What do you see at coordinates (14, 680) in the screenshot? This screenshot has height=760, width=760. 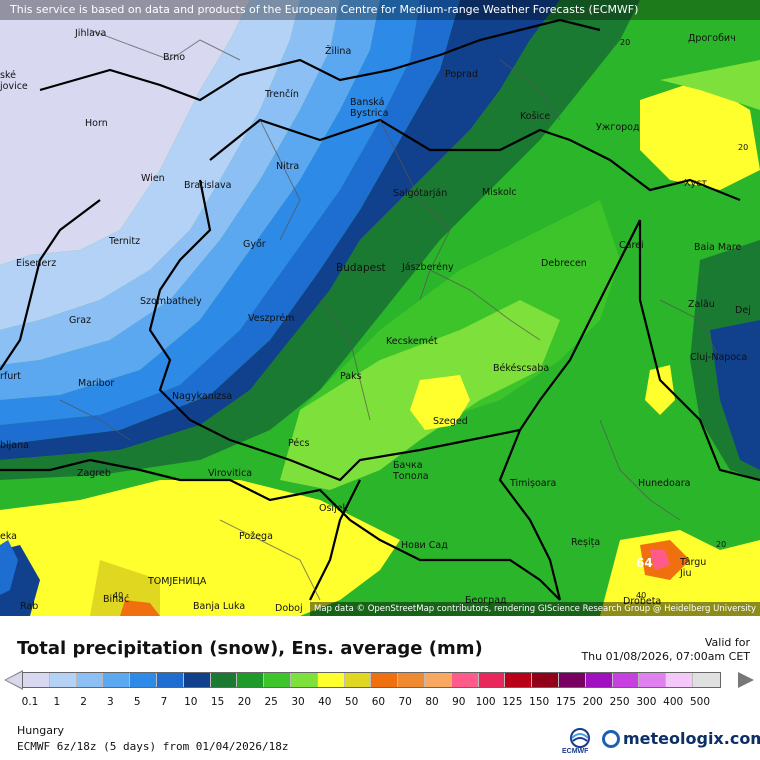 I see `scale-under-arrow` at bounding box center [14, 680].